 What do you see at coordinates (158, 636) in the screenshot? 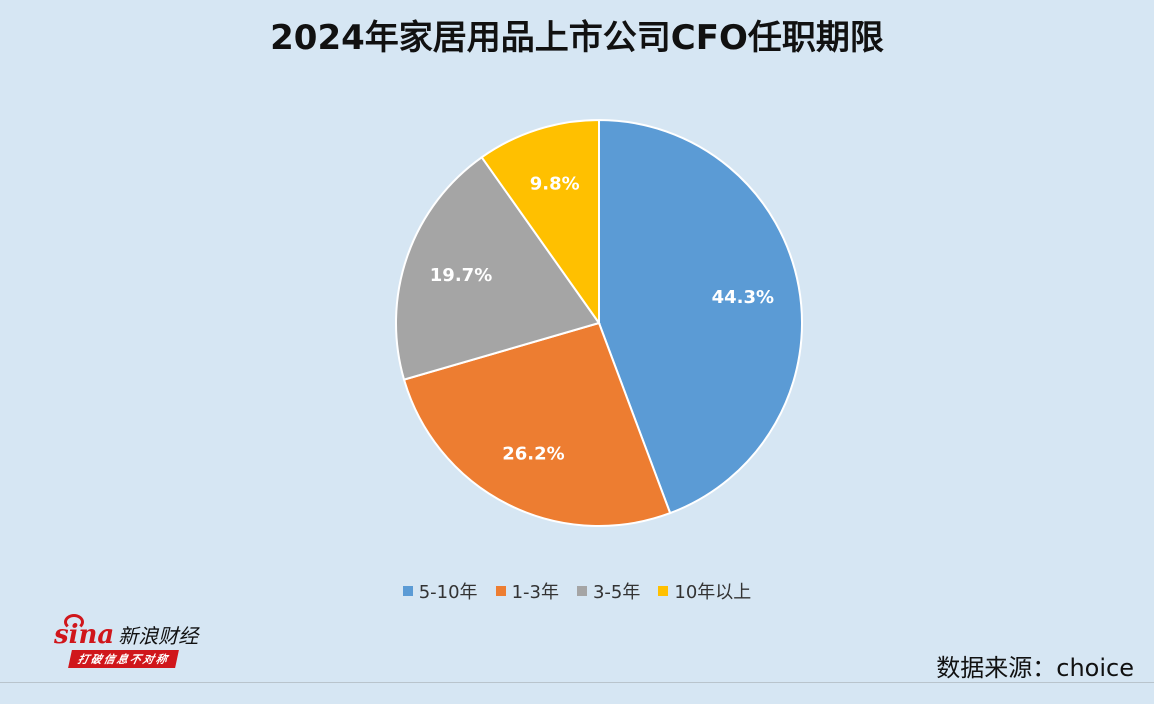
I see `logo-name: 新浪财经` at bounding box center [158, 636].